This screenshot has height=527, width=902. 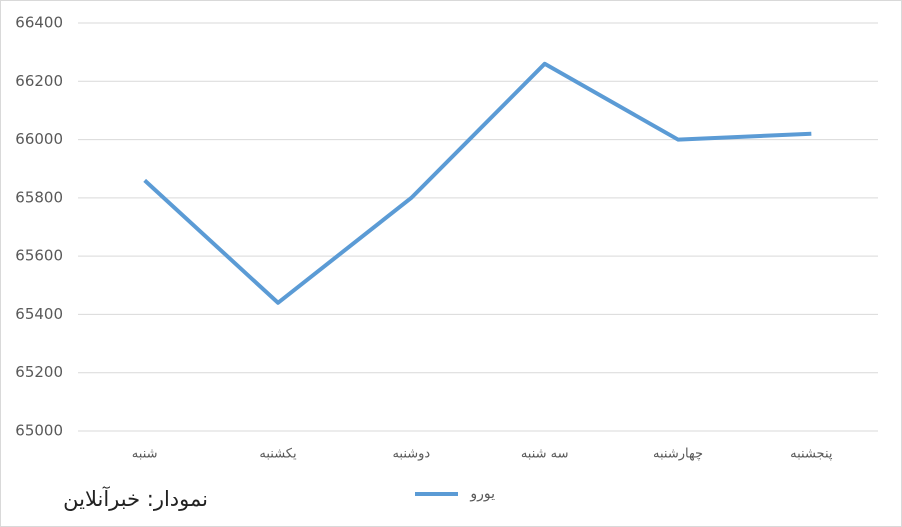 I want to click on y-tick-label: 65600, so click(x=39, y=256).